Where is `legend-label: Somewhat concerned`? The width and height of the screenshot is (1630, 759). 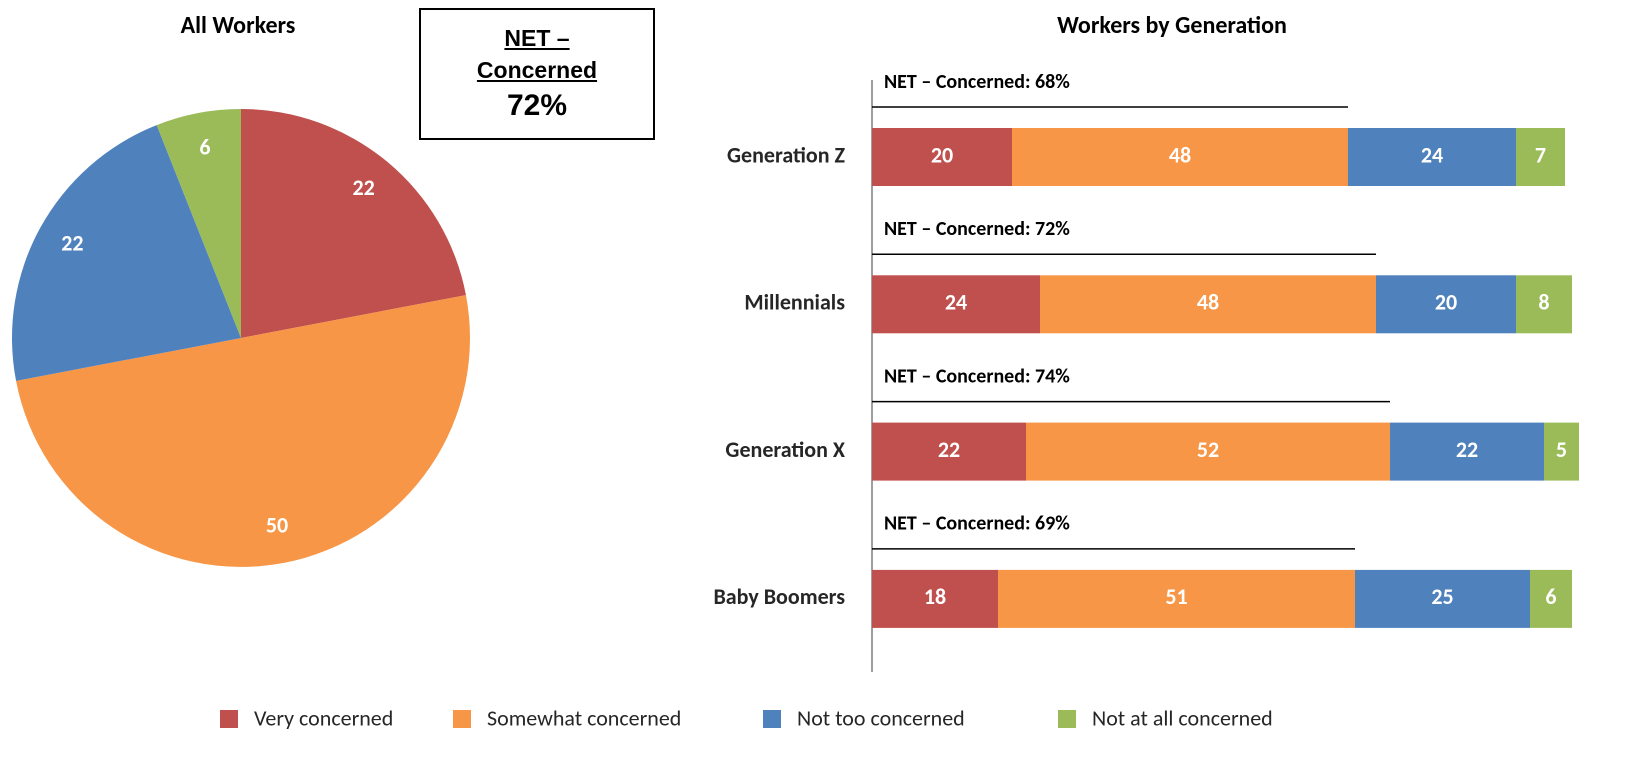 legend-label: Somewhat concerned is located at coordinates (584, 717).